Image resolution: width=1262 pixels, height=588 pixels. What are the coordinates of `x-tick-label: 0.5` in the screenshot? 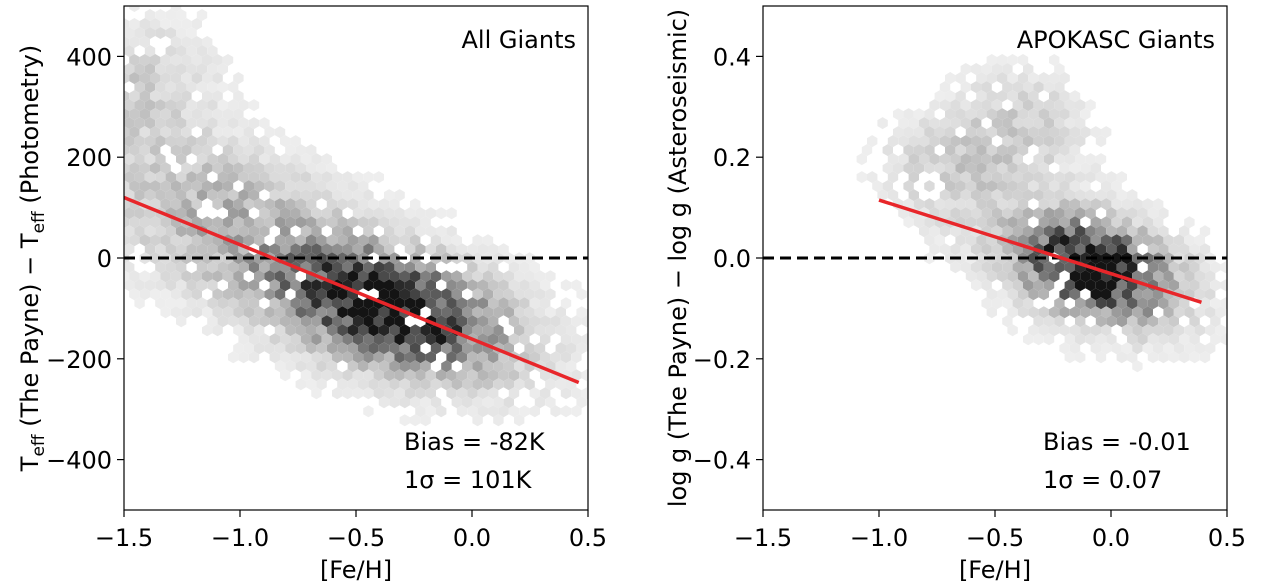 It's located at (588, 538).